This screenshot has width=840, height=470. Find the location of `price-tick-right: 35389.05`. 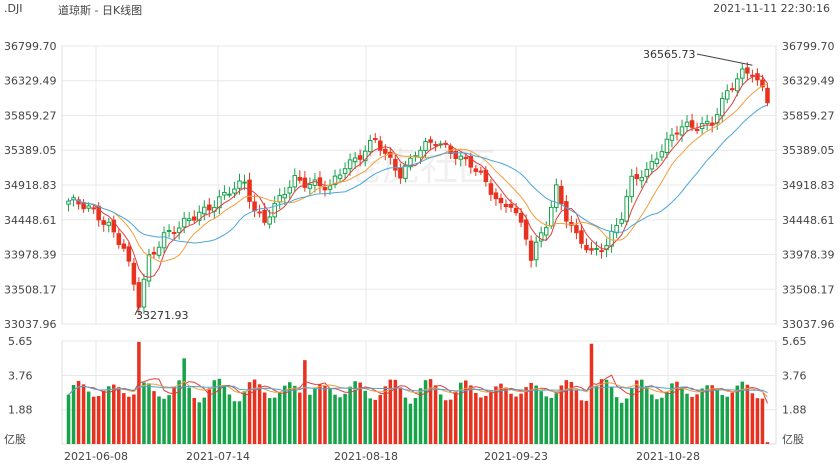

price-tick-right: 35389.05 is located at coordinates (808, 150).